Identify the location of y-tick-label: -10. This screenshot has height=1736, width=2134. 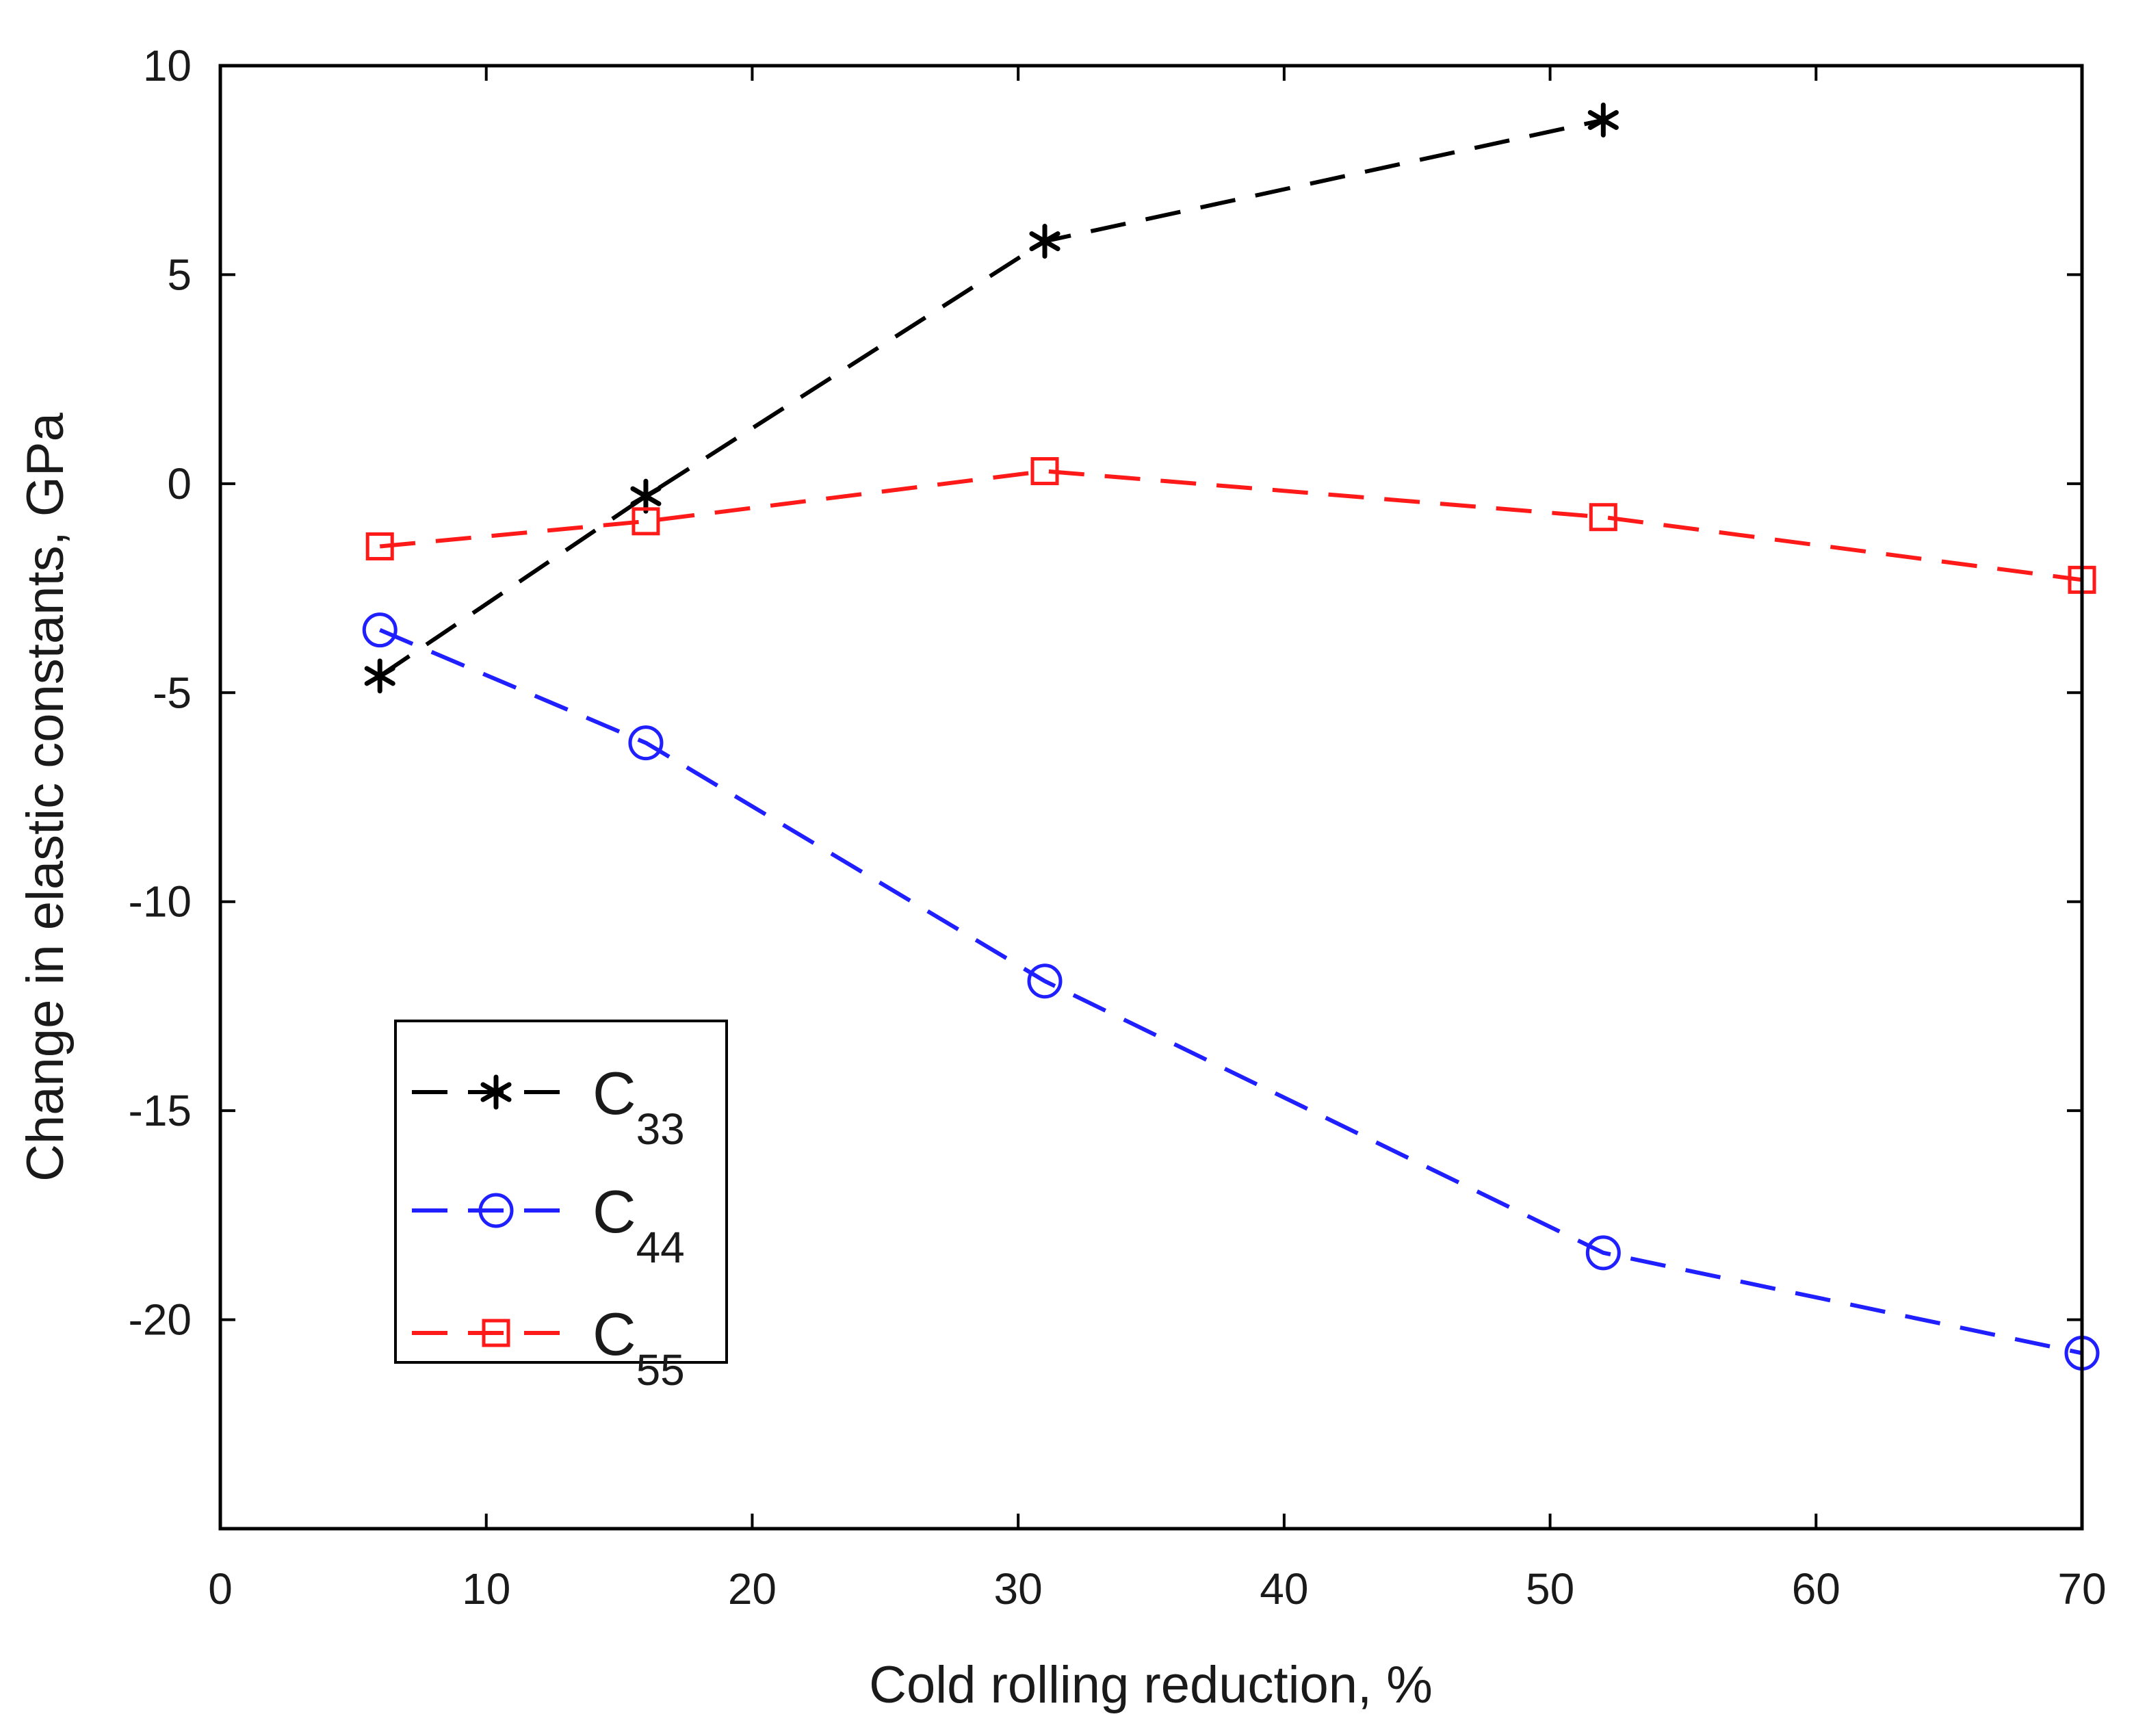
(160, 902).